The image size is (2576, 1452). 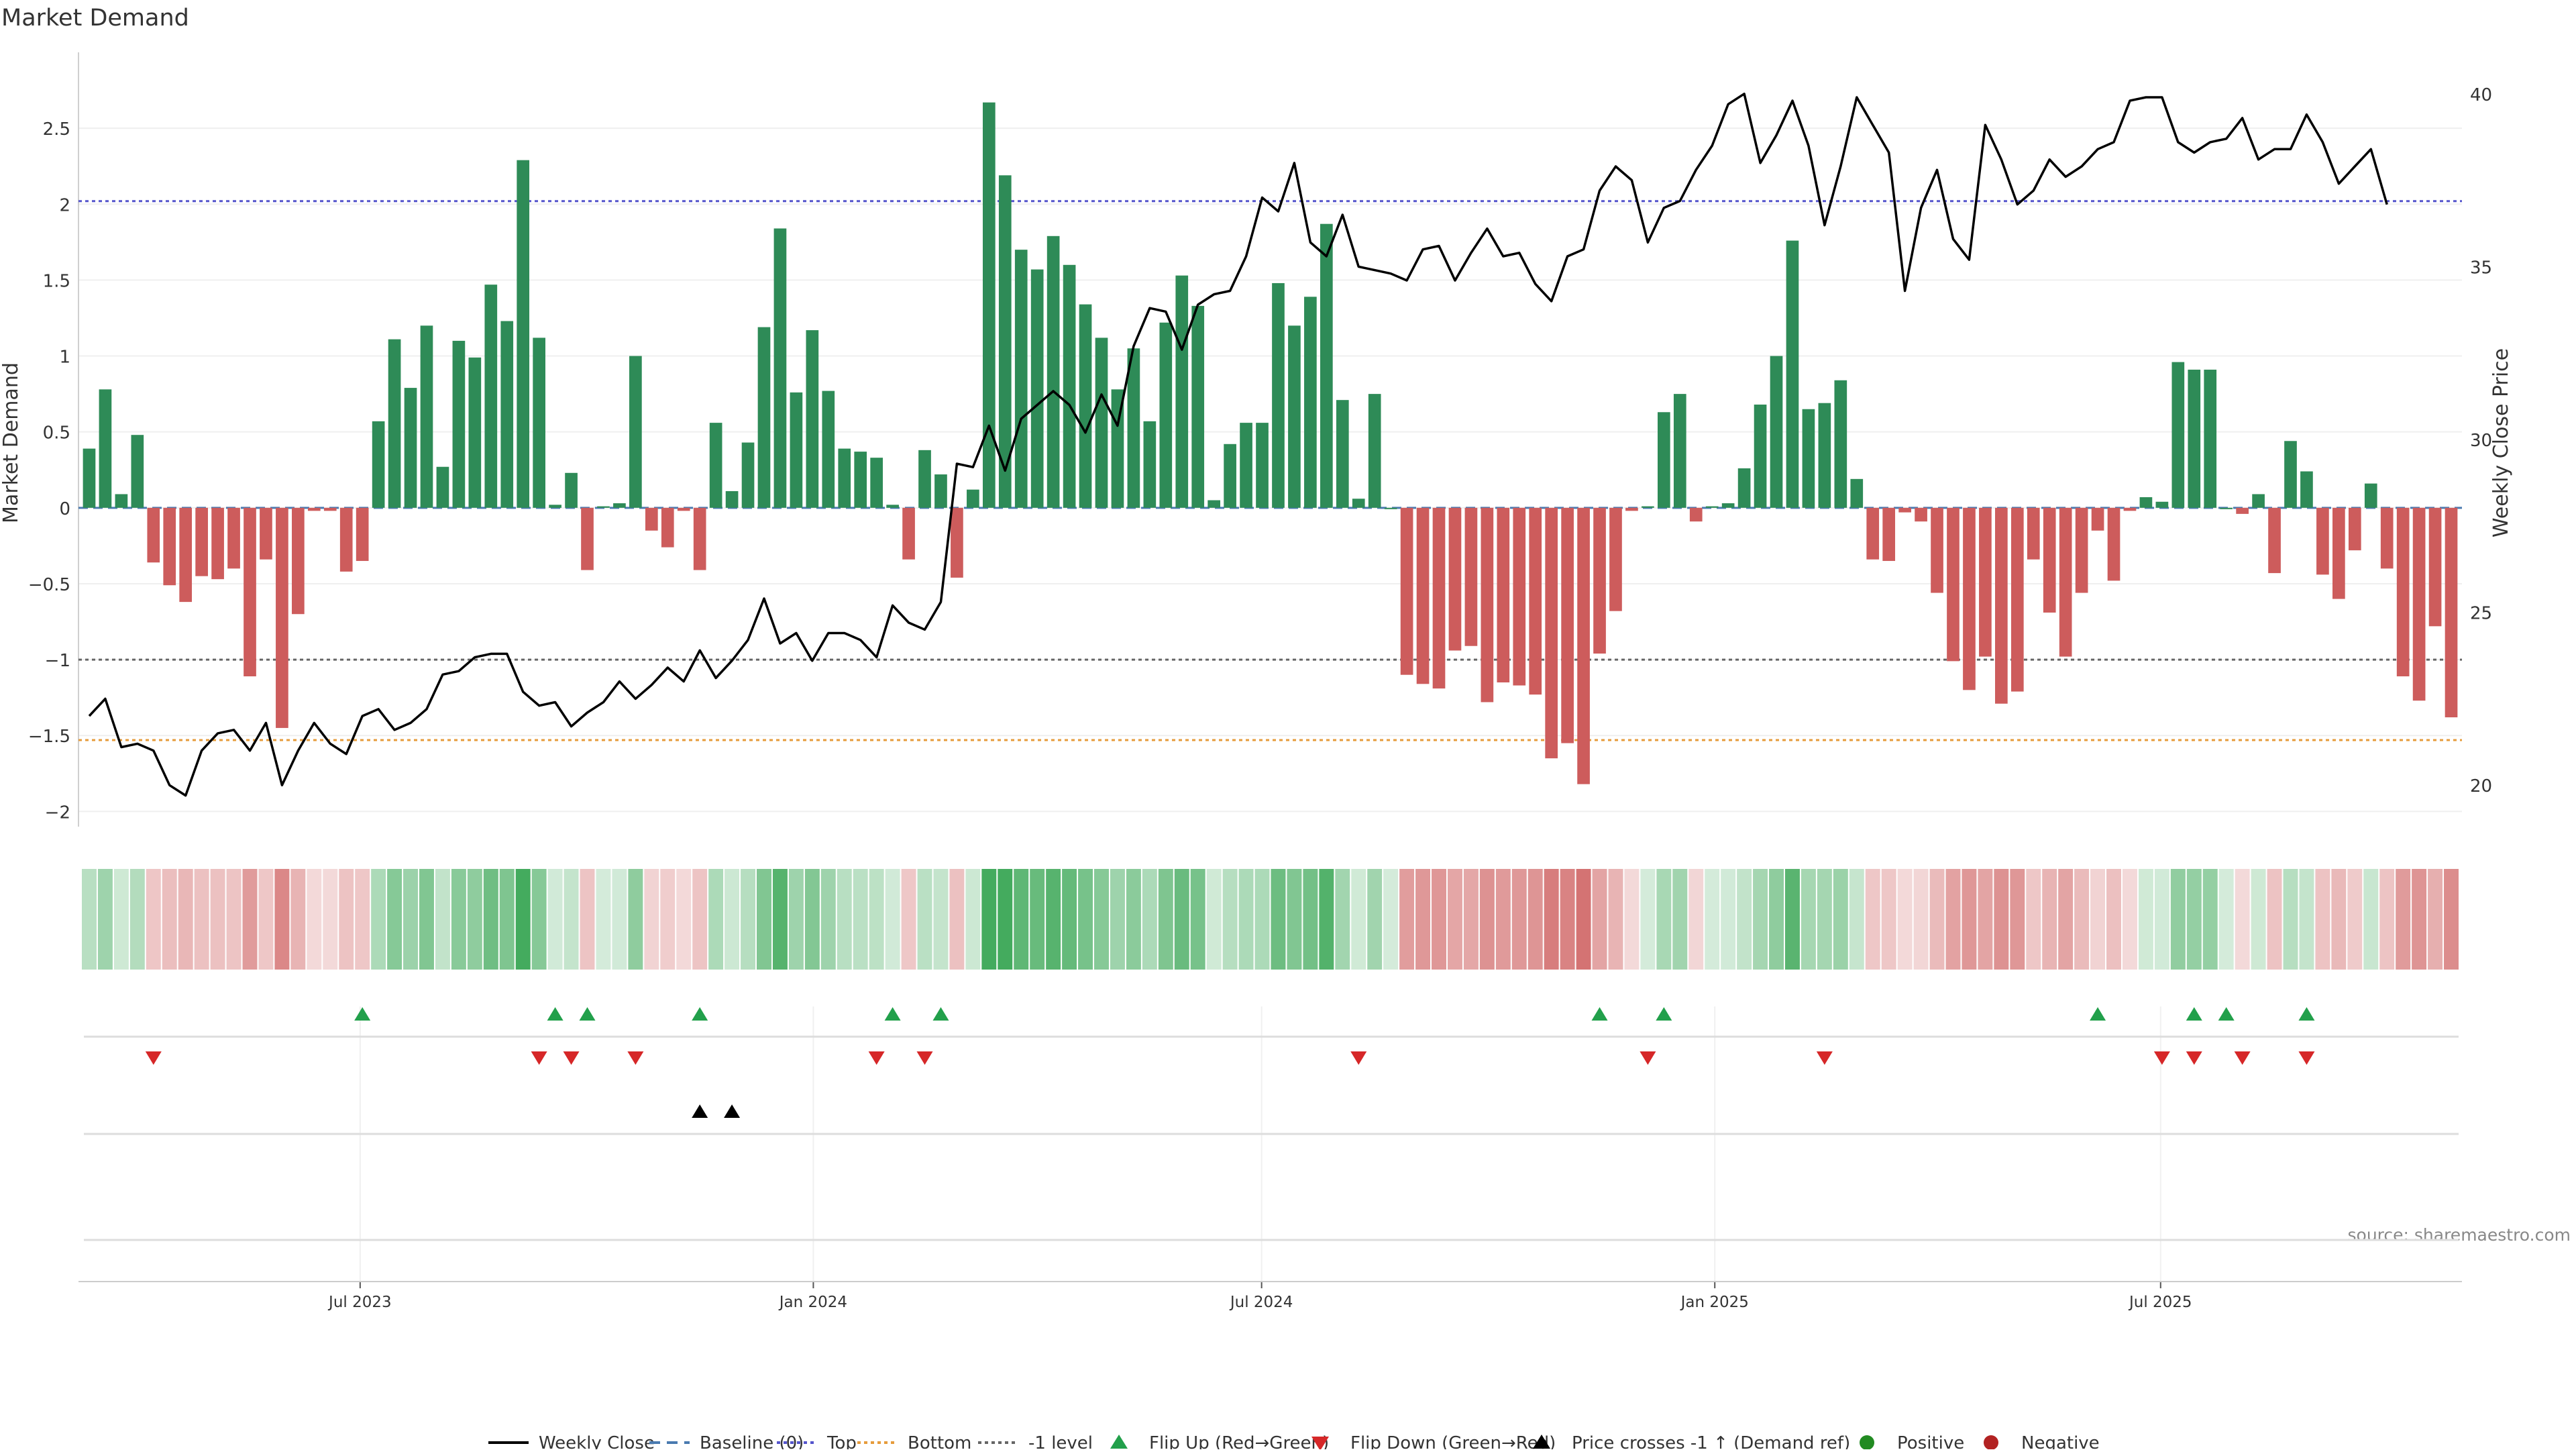 What do you see at coordinates (841, 1441) in the screenshot?
I see `legend-label: Top` at bounding box center [841, 1441].